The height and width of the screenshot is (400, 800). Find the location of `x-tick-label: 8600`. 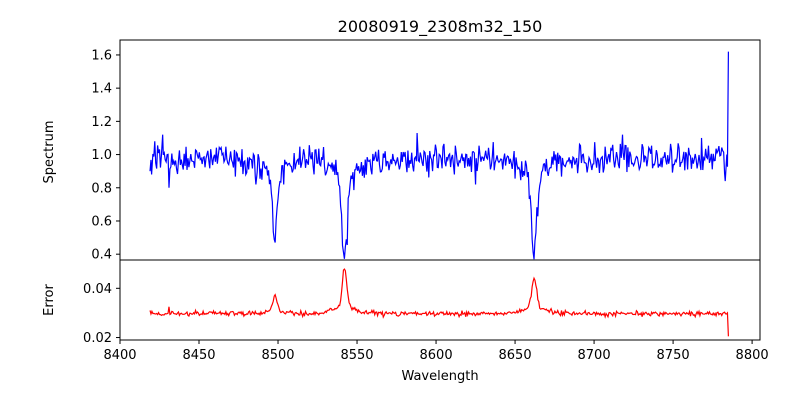

x-tick-label: 8600 is located at coordinates (436, 355).